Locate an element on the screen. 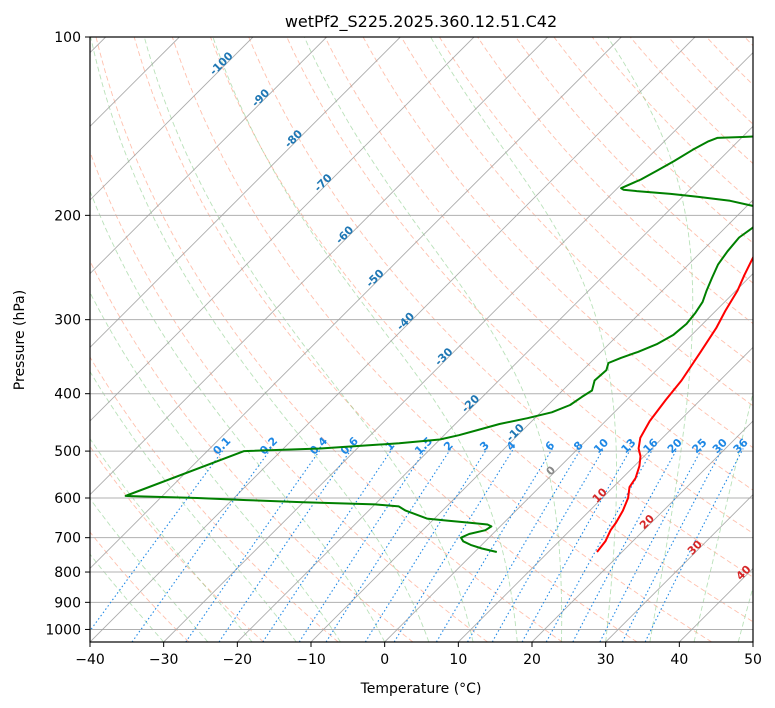  x-tick-label: 50 is located at coordinates (753, 660).